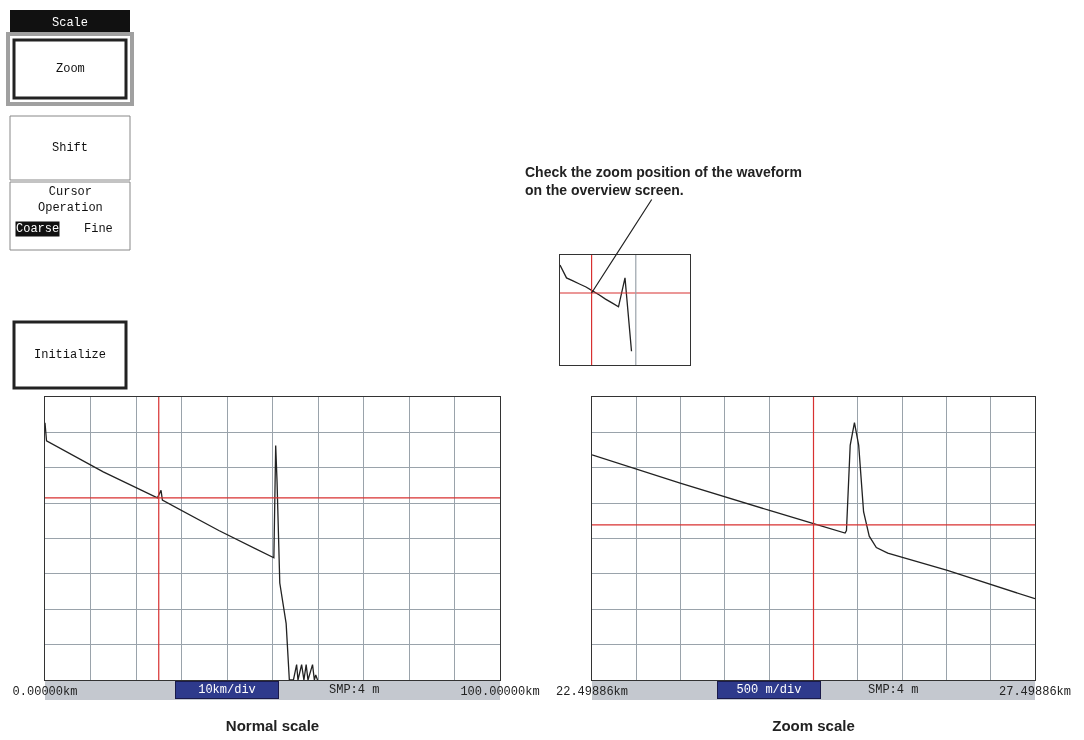 This screenshot has width=1084, height=740. What do you see at coordinates (592, 692) in the screenshot?
I see `x-tick-label: 22.49886km` at bounding box center [592, 692].